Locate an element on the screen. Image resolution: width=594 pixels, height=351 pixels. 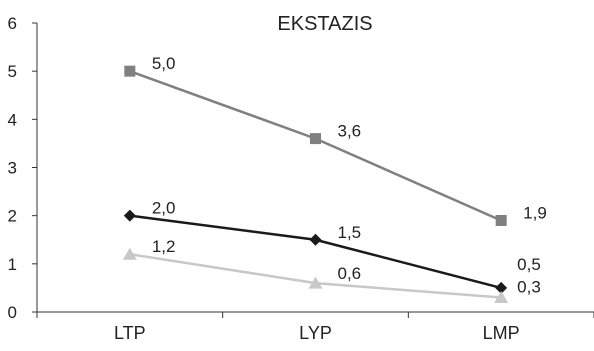
data-label: 0,5 is located at coordinates (529, 264).